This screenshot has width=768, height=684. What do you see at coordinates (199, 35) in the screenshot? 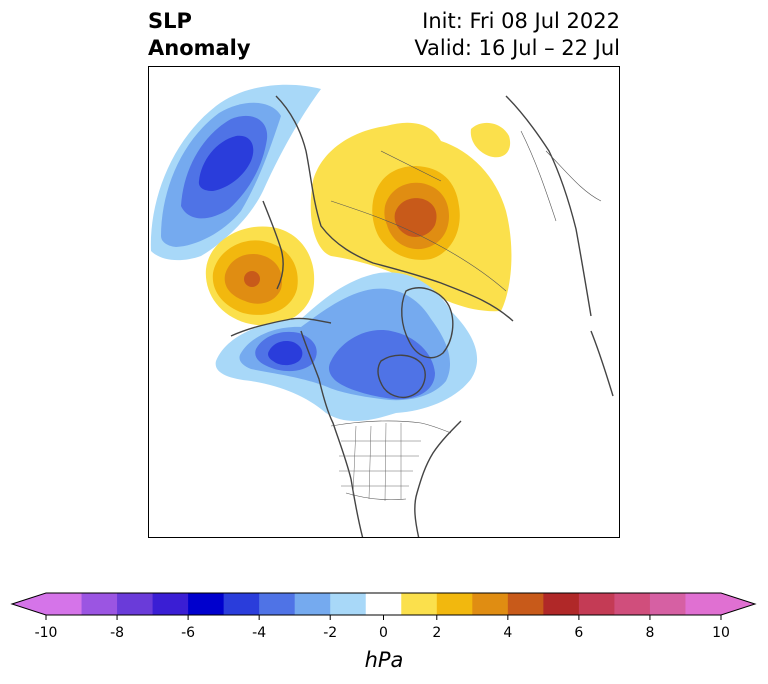
I see `chart-title: SLP Anomaly` at bounding box center [199, 35].